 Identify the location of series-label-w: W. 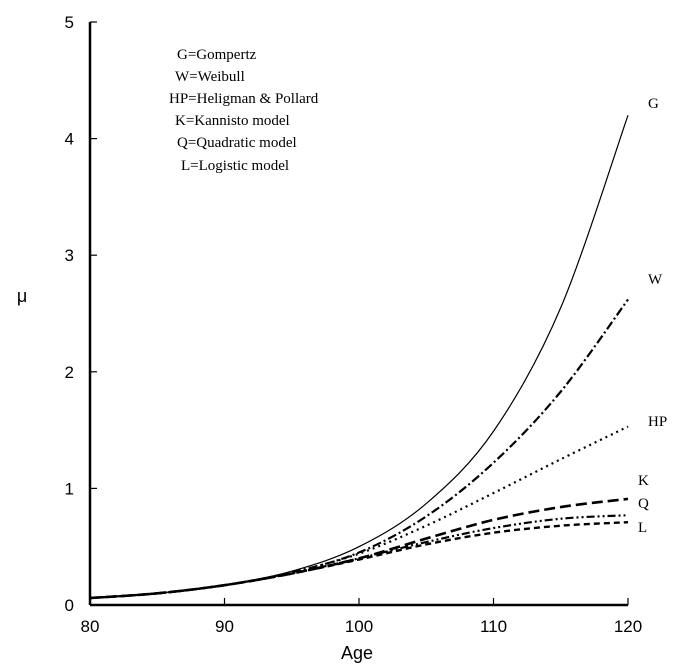
(655, 280).